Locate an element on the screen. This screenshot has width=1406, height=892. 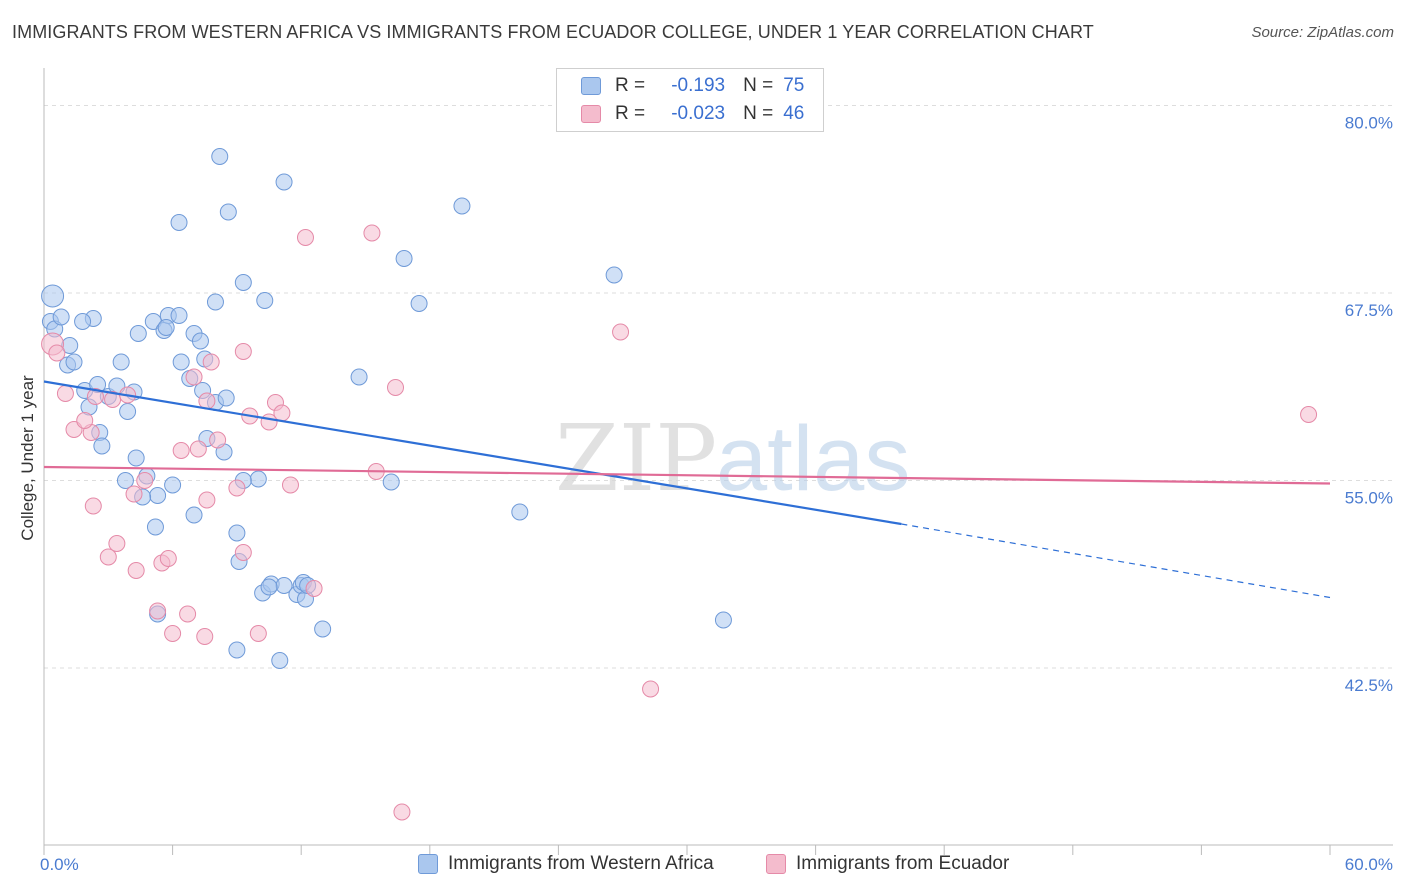
trendline-western-africa is located at coordinates (472, 453).